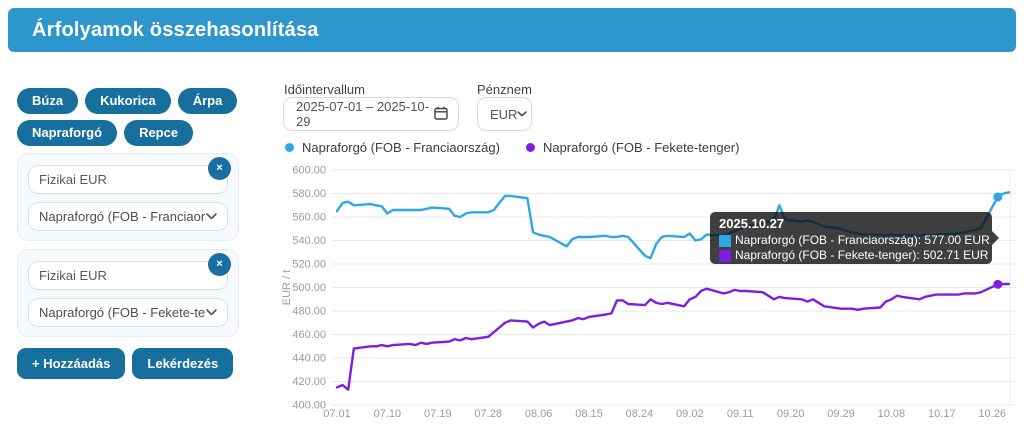 Image resolution: width=1024 pixels, height=428 pixels. I want to click on tooltip-caret, so click(995, 238).